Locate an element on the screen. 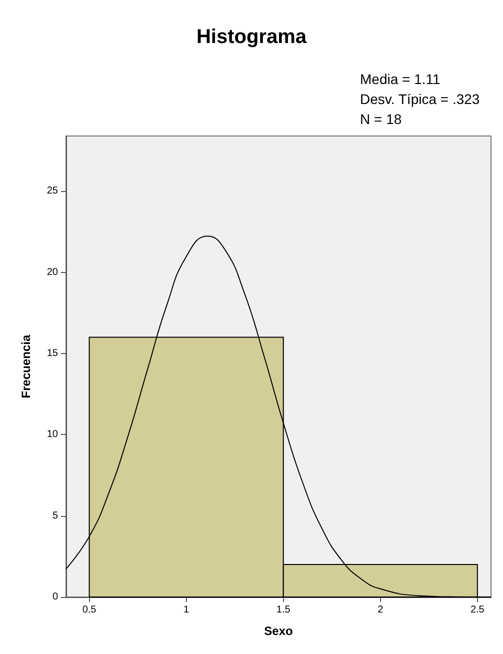 Image resolution: width=503 pixels, height=654 pixels. y-tick-label: 25 is located at coordinates (52, 191).